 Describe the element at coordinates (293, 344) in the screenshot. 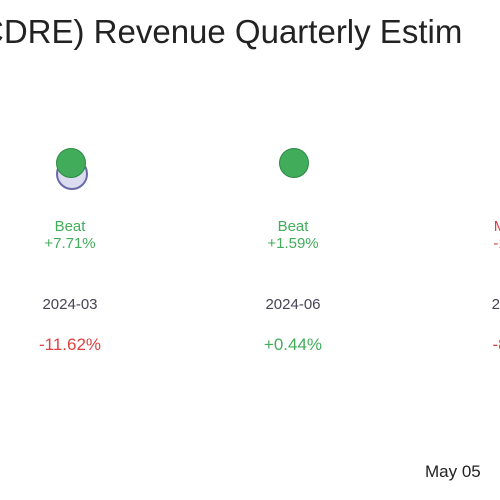

I see `change-label: +0.44%` at that location.